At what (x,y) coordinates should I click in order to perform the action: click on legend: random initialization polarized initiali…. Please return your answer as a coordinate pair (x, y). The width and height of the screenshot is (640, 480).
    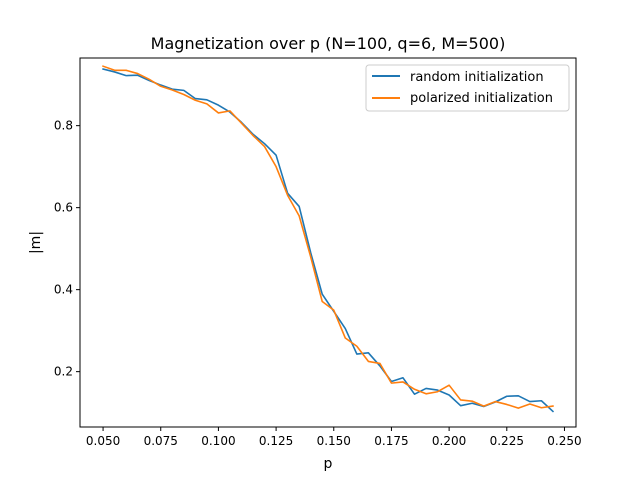
    Looking at the image, I should click on (467, 88).